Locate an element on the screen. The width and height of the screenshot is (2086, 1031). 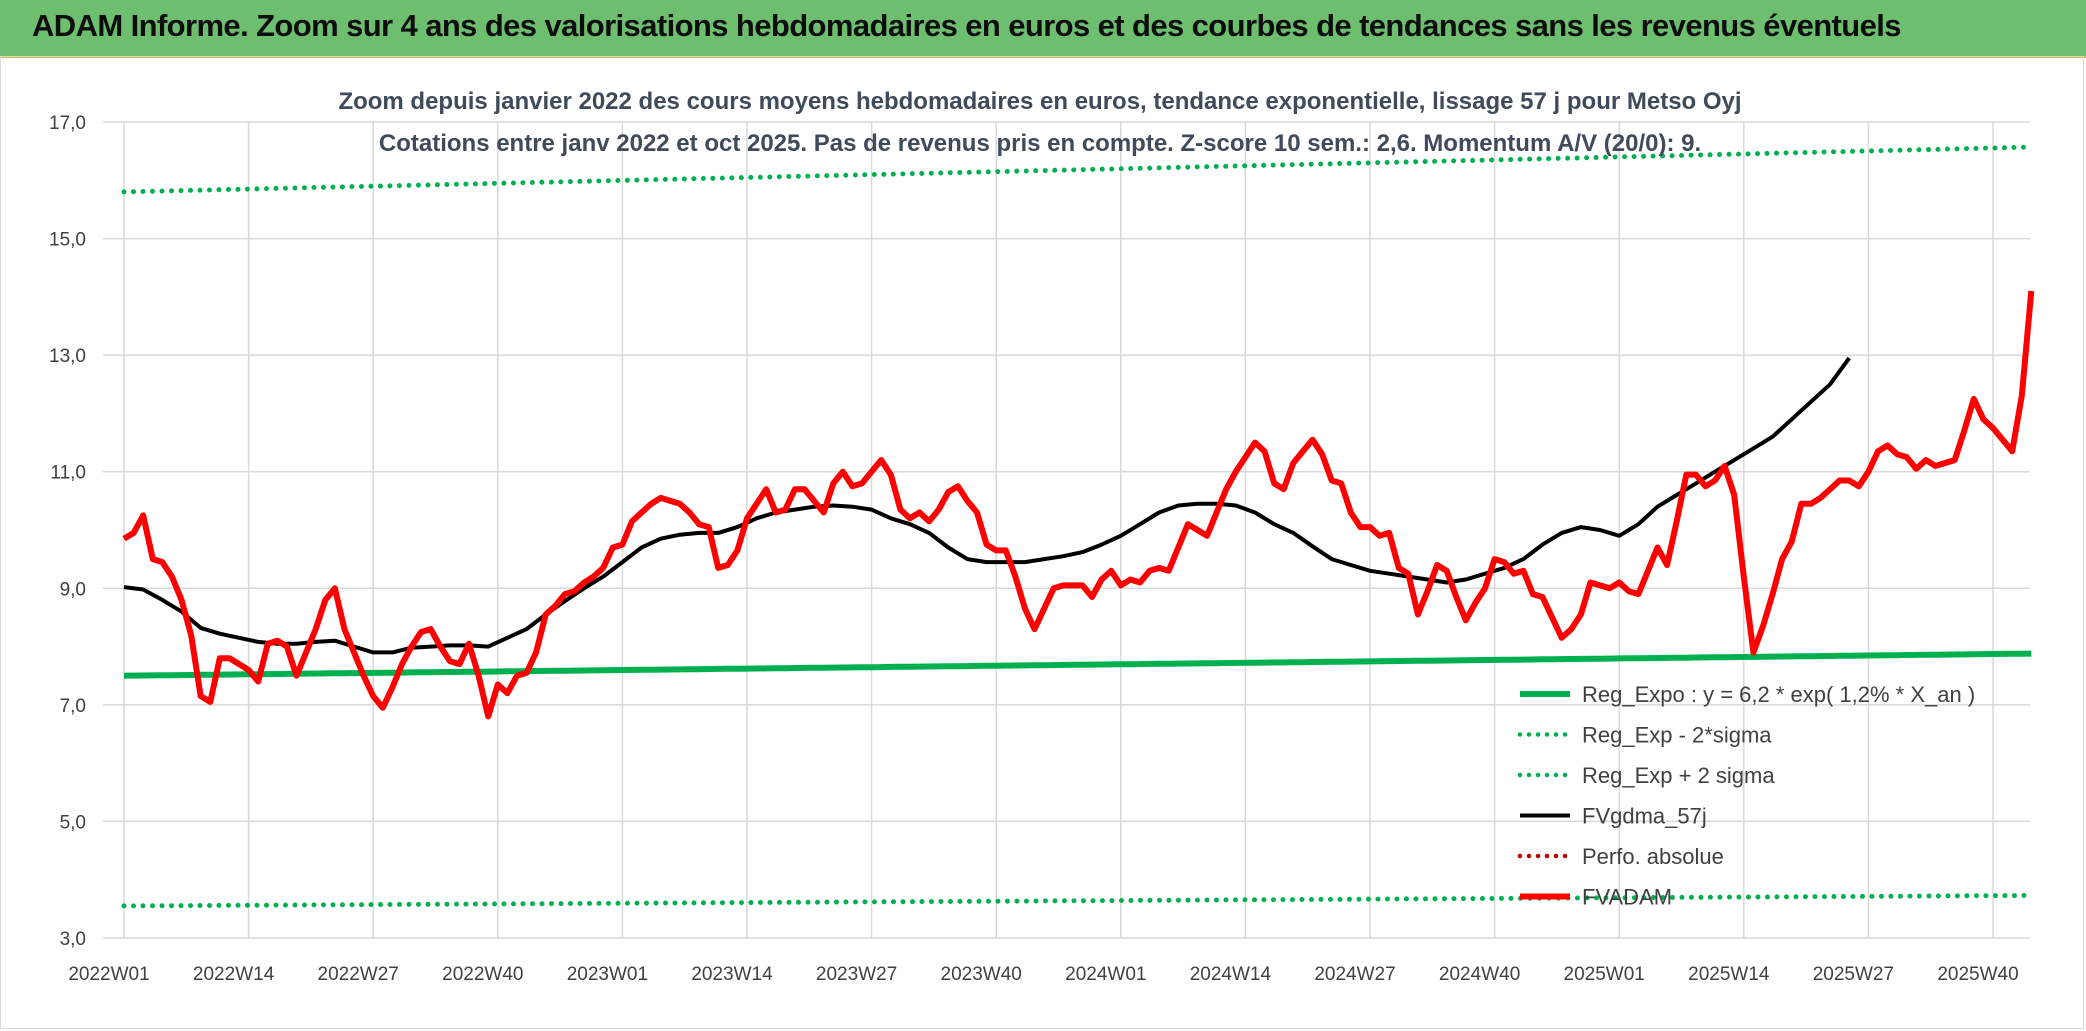
legend-label-1: Reg_Exp - 2*sigma is located at coordinates (1677, 735).